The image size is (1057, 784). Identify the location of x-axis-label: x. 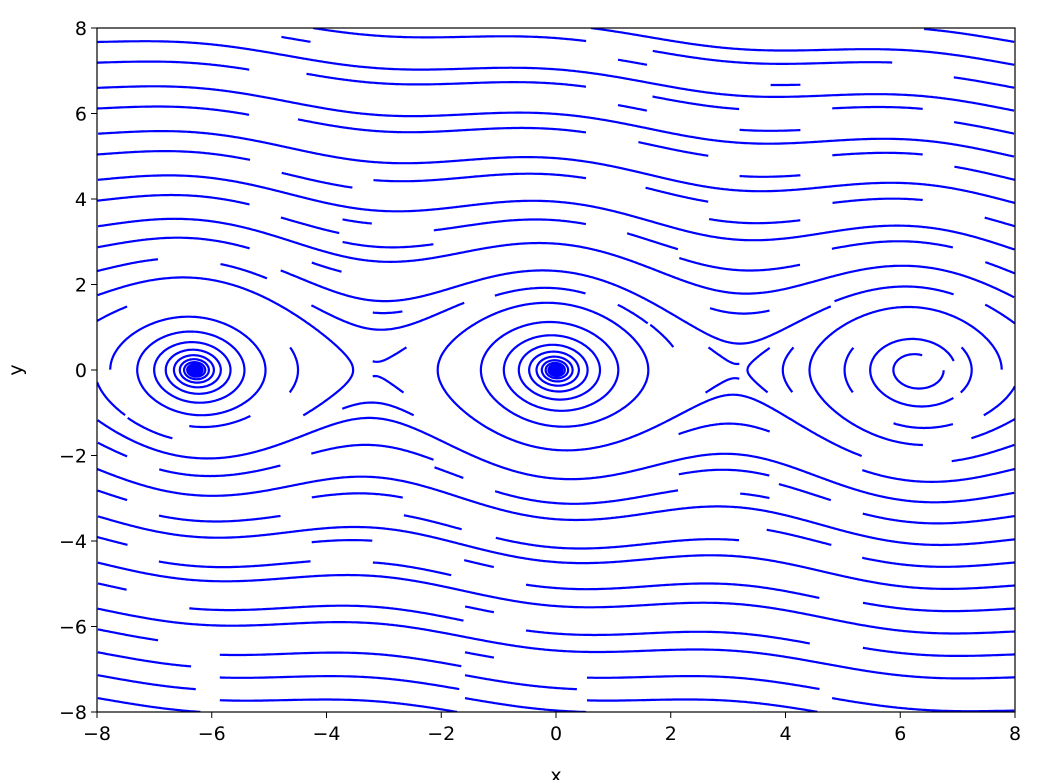
(555, 772).